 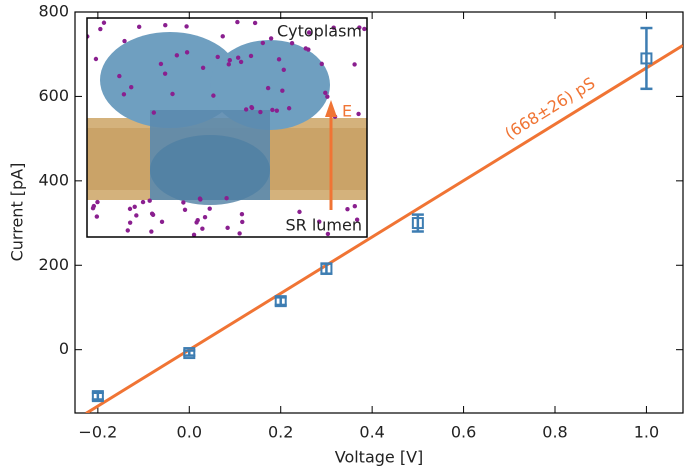 I want to click on x-tick-label: 0.6, so click(x=463, y=432).